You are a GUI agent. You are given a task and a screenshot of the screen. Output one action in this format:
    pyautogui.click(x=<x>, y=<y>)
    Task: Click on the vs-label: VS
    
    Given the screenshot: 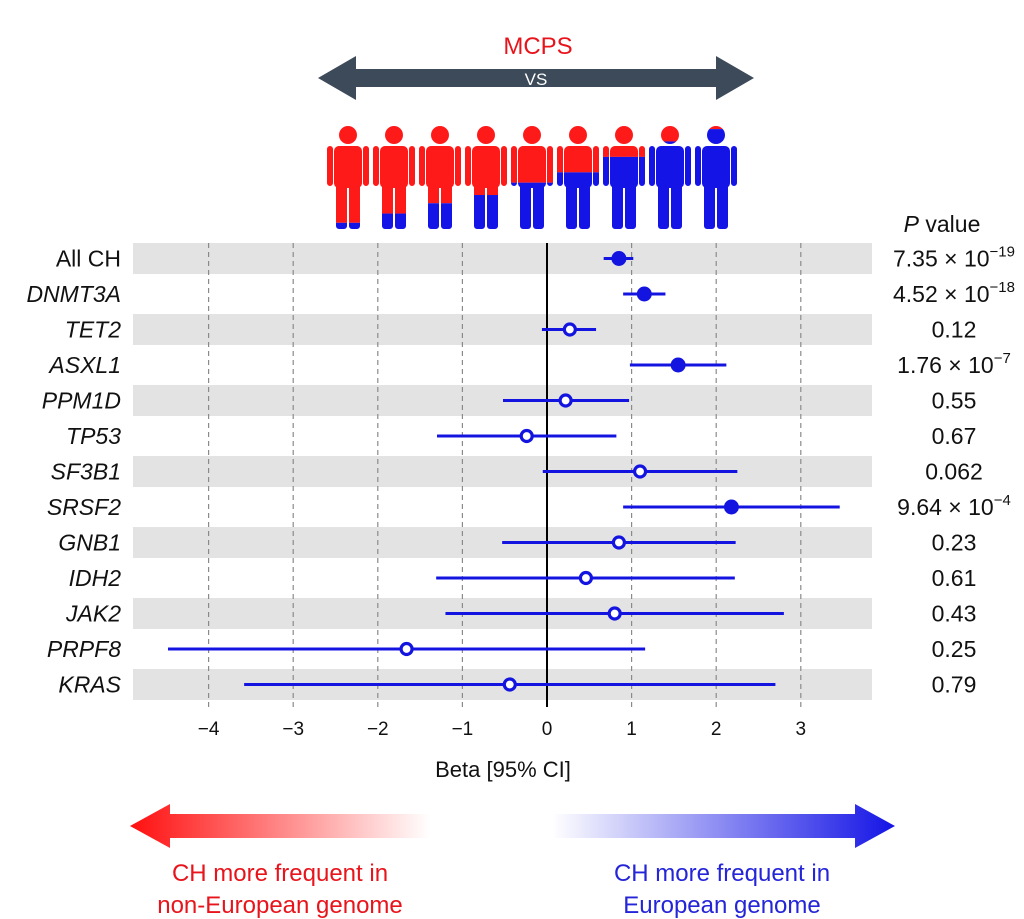 What is the action you would take?
    pyautogui.click(x=536, y=79)
    